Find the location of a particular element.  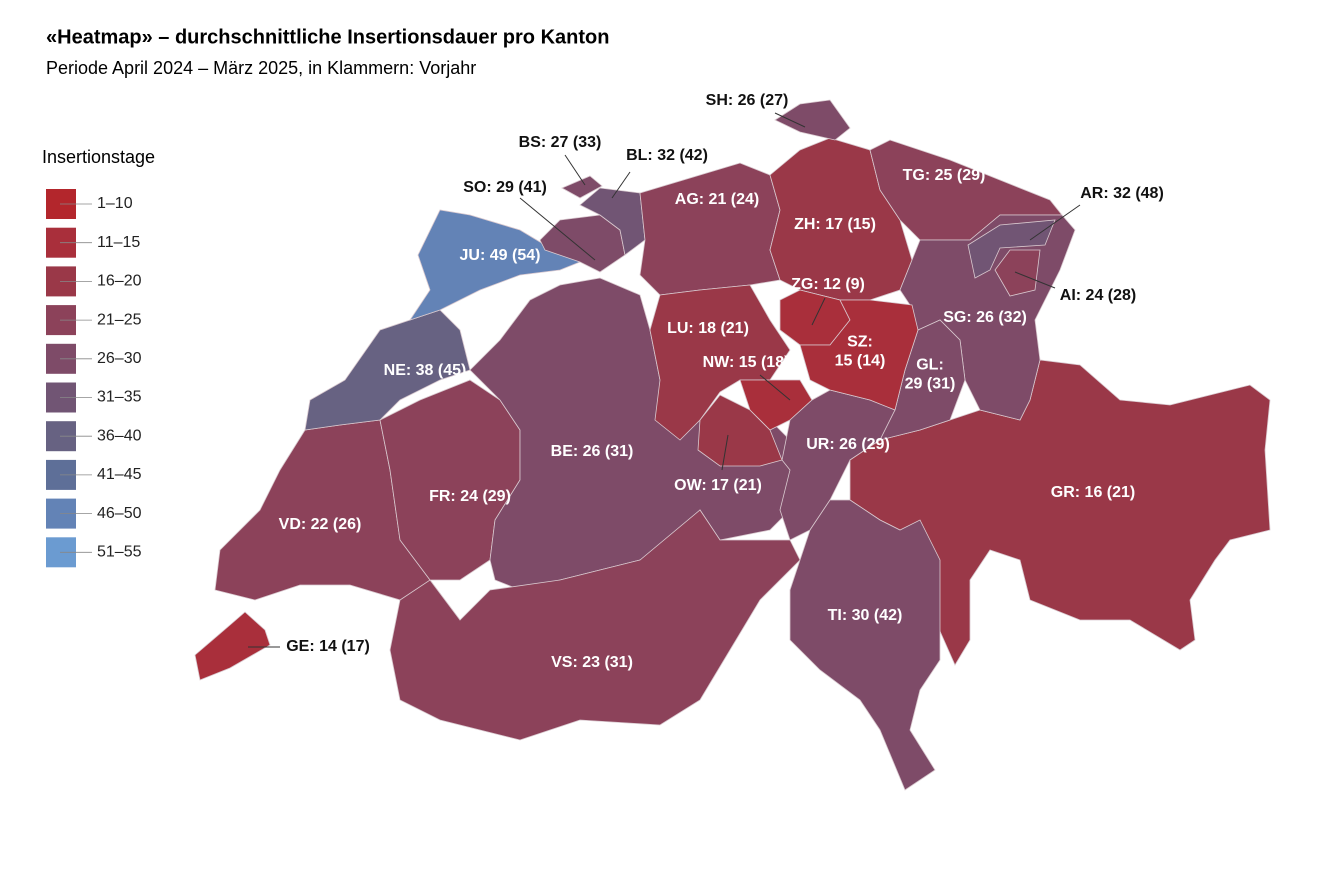

legend-label: 36–40 is located at coordinates (119, 435).